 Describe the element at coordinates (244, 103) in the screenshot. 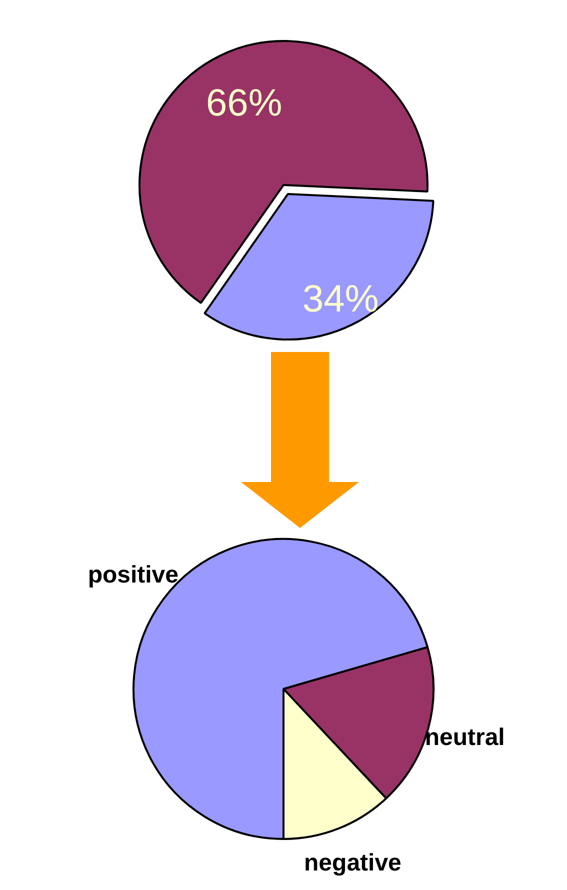

I see `data-label: 66%` at that location.